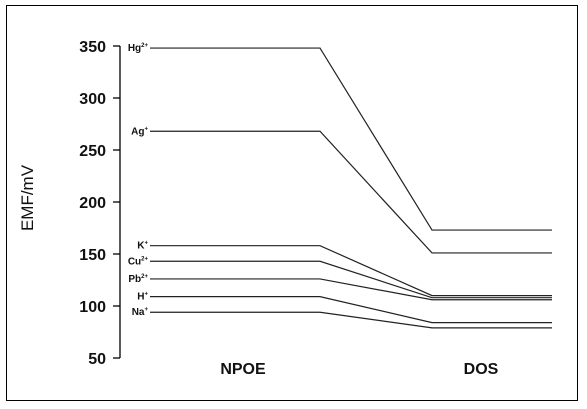 The height and width of the screenshot is (409, 587). What do you see at coordinates (351, 320) in the screenshot?
I see `series-line-na` at bounding box center [351, 320].